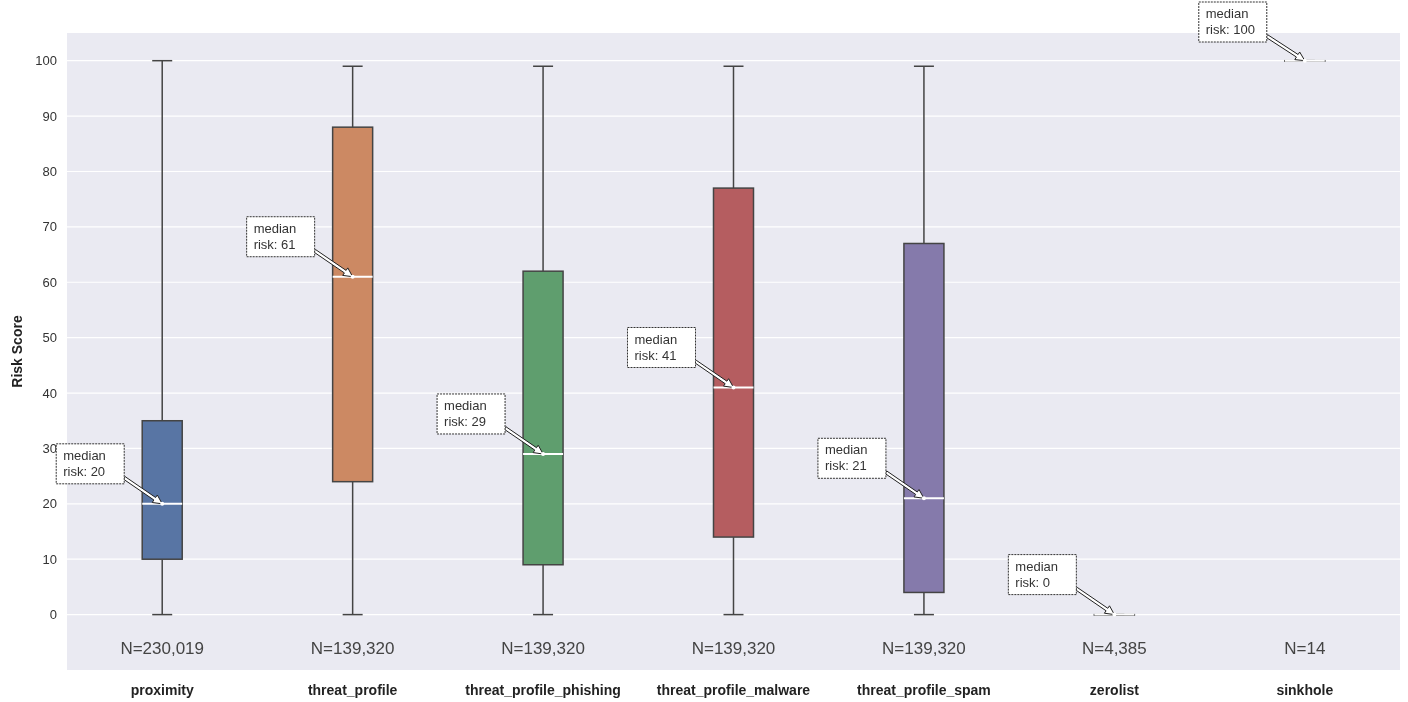  Describe the element at coordinates (49, 172) in the screenshot. I see `y-tick-label: 80` at that location.